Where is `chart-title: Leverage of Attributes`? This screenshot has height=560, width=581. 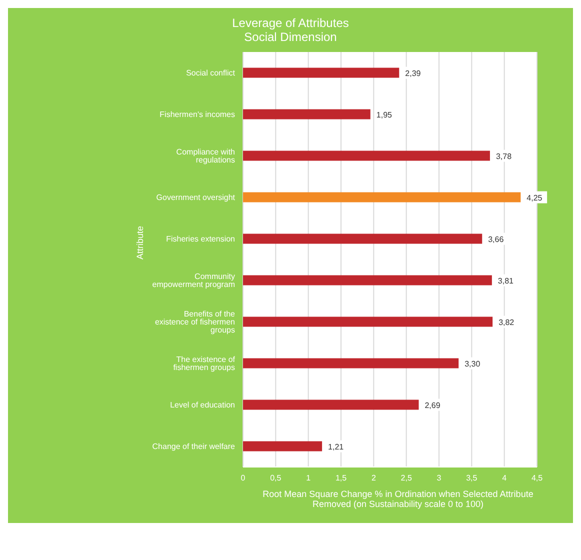
chart-title: Leverage of Attributes is located at coordinates (290, 23).